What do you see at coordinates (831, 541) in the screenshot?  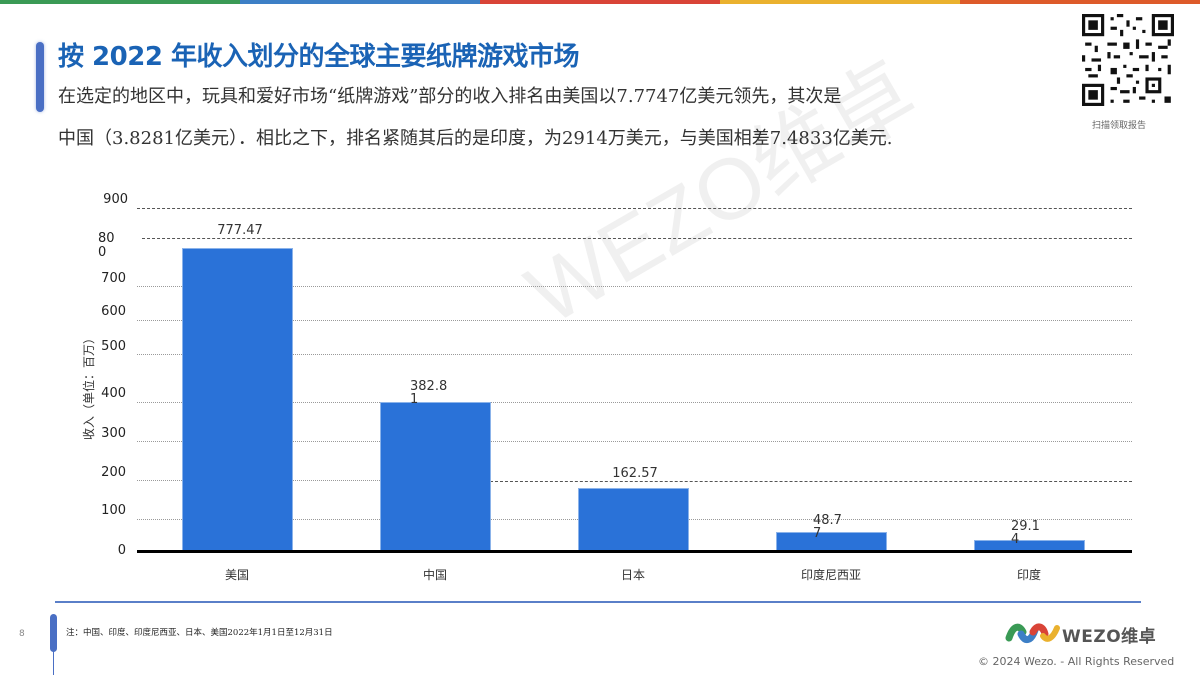 I see `bar-indonesia` at bounding box center [831, 541].